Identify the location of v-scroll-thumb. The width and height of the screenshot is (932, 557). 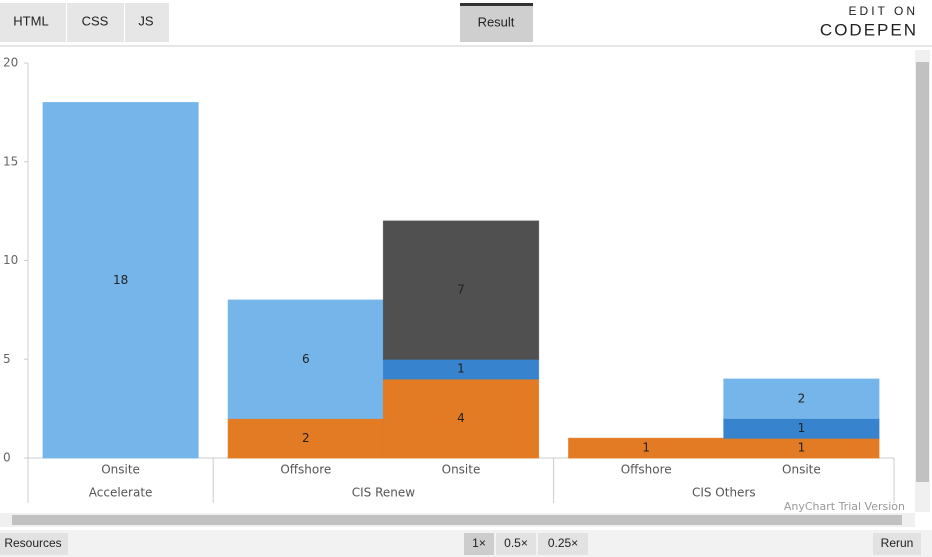
(922, 272).